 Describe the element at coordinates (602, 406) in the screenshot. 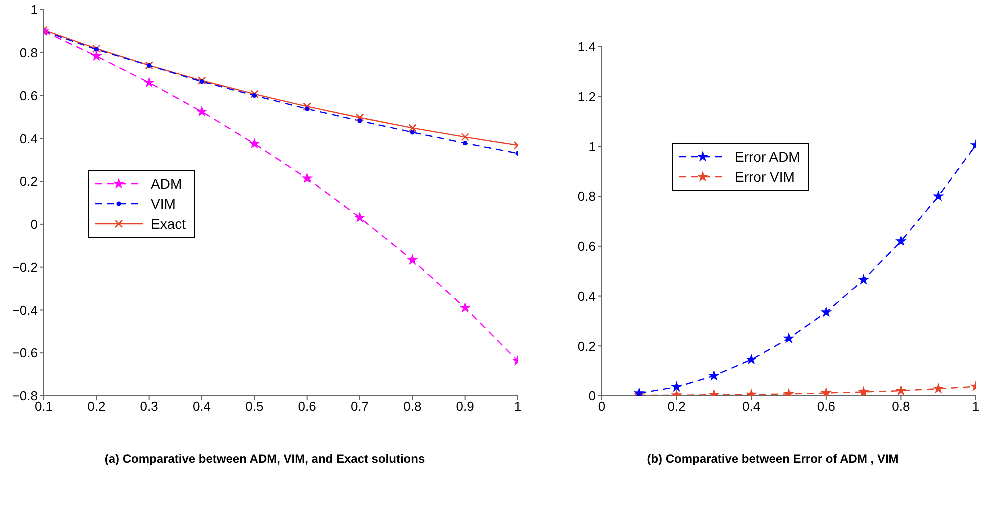

I see `x-tick-label: 0` at that location.